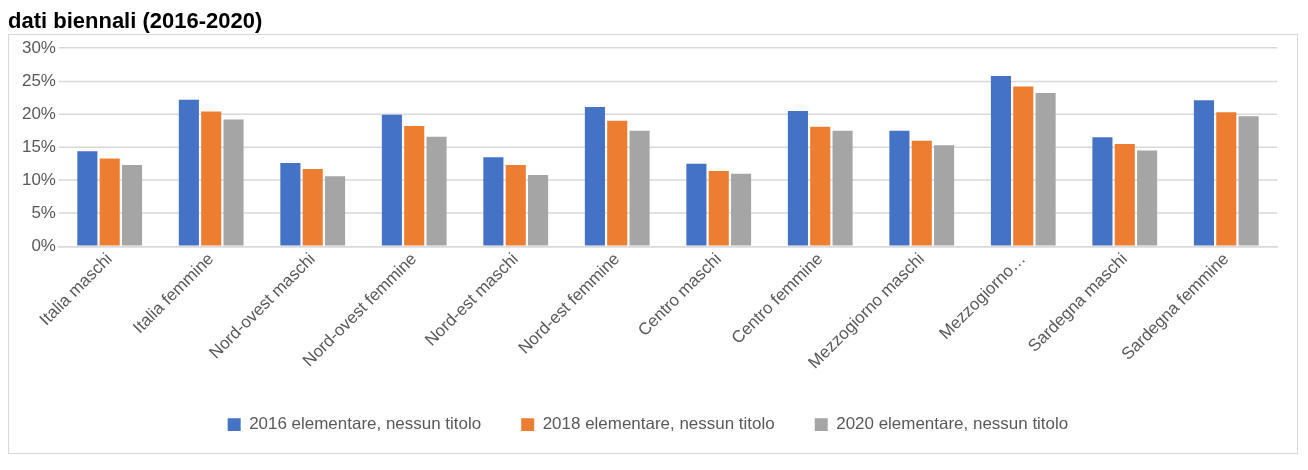  Describe the element at coordinates (658, 424) in the screenshot. I see `legend-label: 2018 elementare, nessun titolo` at that location.